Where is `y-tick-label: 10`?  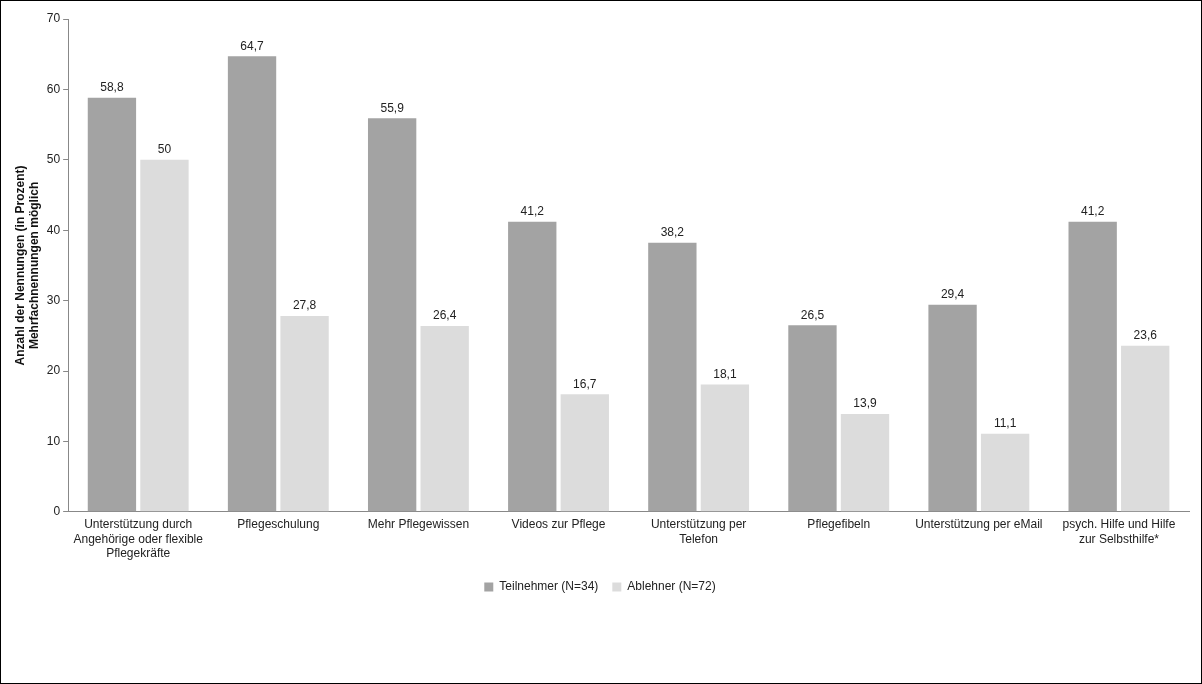 y-tick-label: 10 is located at coordinates (53, 440).